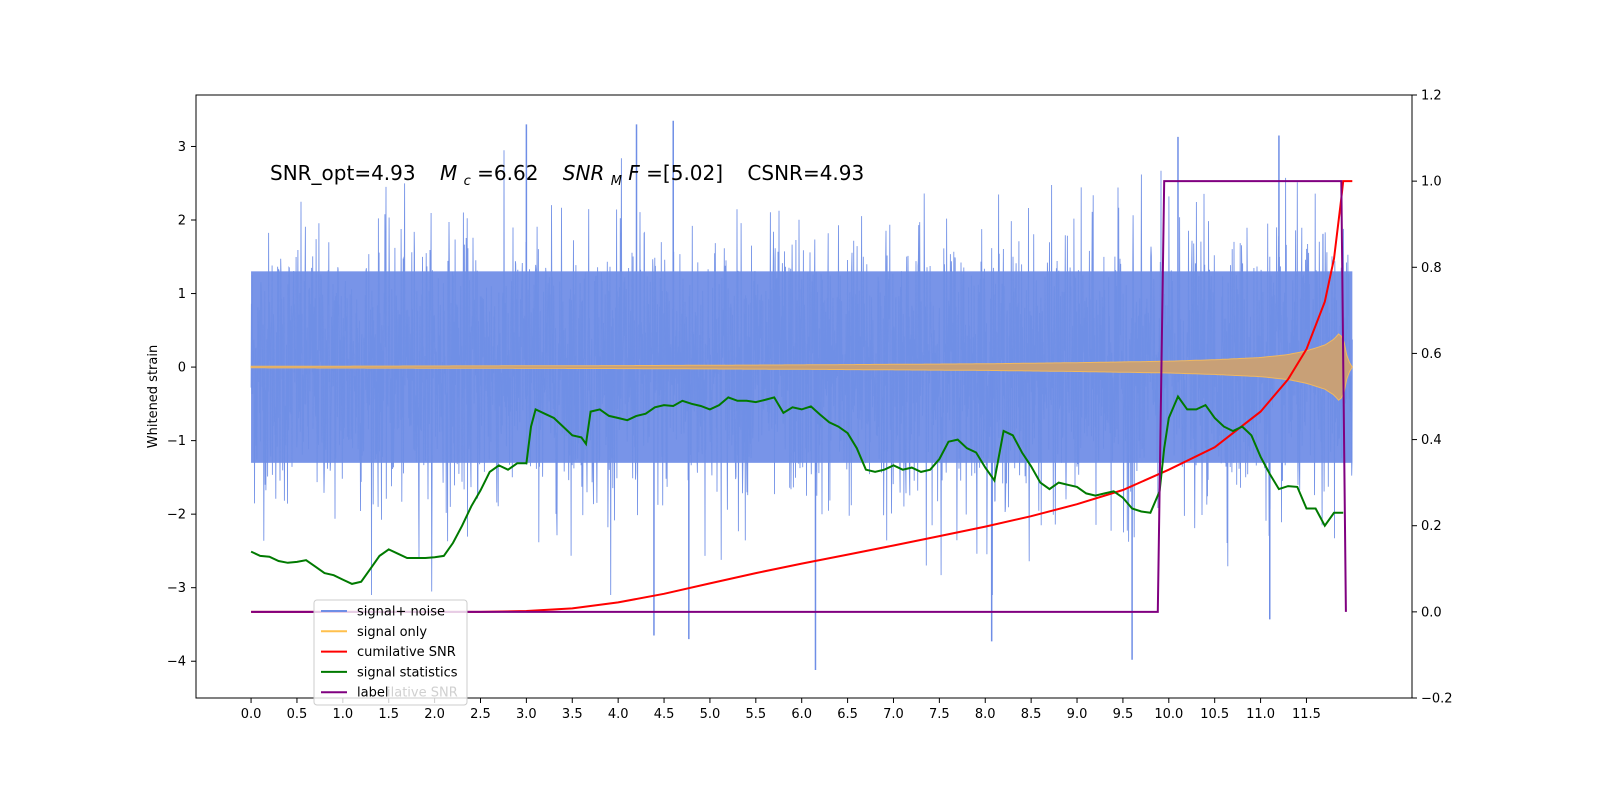 The height and width of the screenshot is (800, 1600). I want to click on legend-label: cumilative SNR, so click(406, 652).